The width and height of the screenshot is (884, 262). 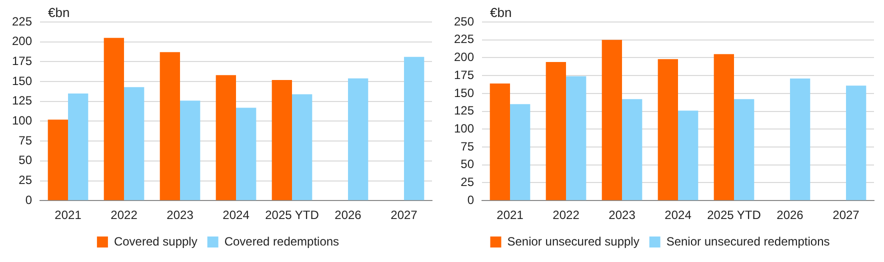 What do you see at coordinates (156, 241) in the screenshot?
I see `legend-label: Covered supply` at bounding box center [156, 241].